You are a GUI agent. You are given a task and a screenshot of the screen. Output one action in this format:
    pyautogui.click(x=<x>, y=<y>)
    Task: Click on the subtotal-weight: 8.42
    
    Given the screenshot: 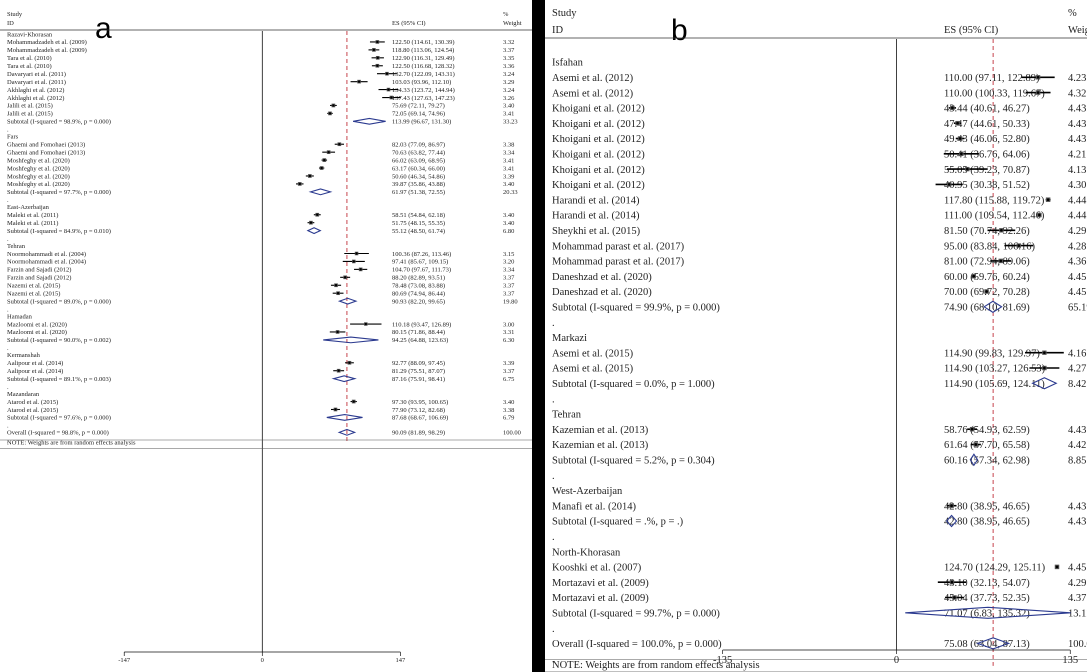 What is the action you would take?
    pyautogui.click(x=1077, y=384)
    